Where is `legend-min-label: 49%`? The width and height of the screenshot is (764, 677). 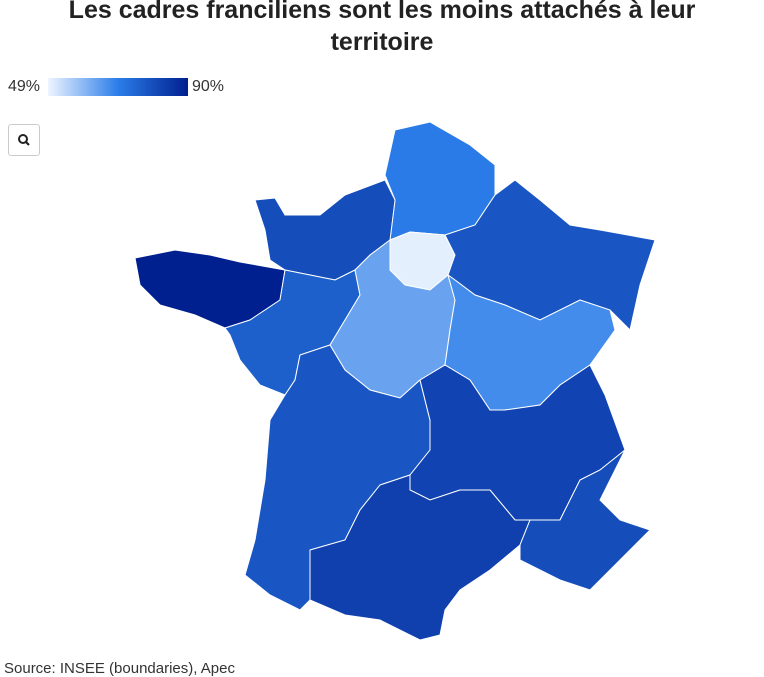
legend-min-label: 49% is located at coordinates (24, 86).